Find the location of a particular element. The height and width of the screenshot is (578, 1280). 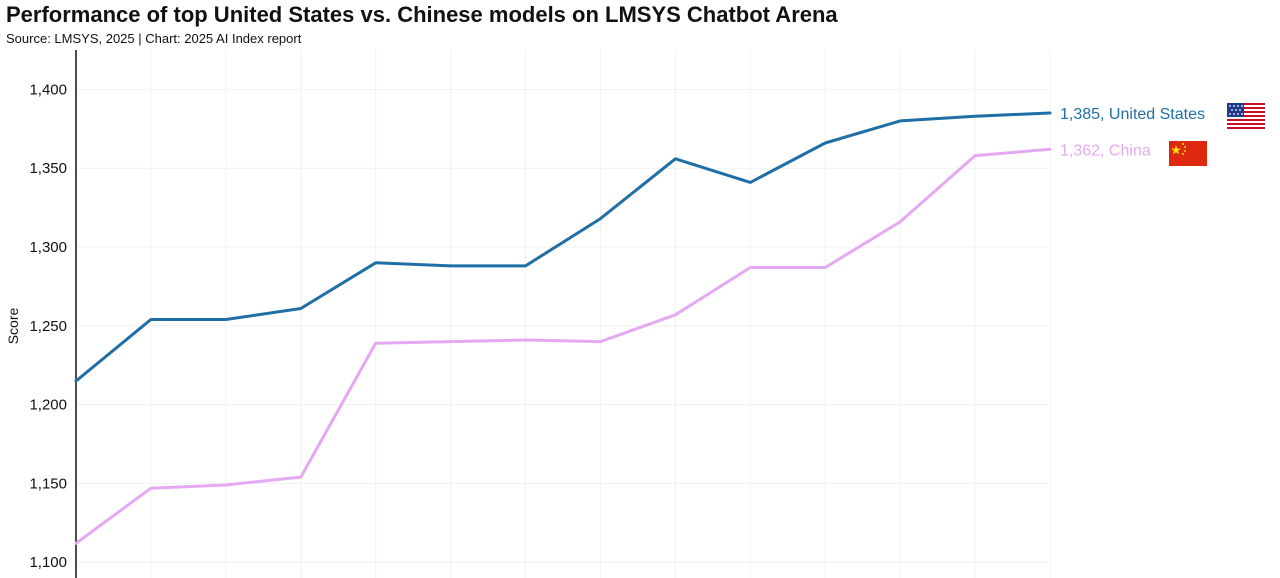

us-flag-icon is located at coordinates (1246, 116).